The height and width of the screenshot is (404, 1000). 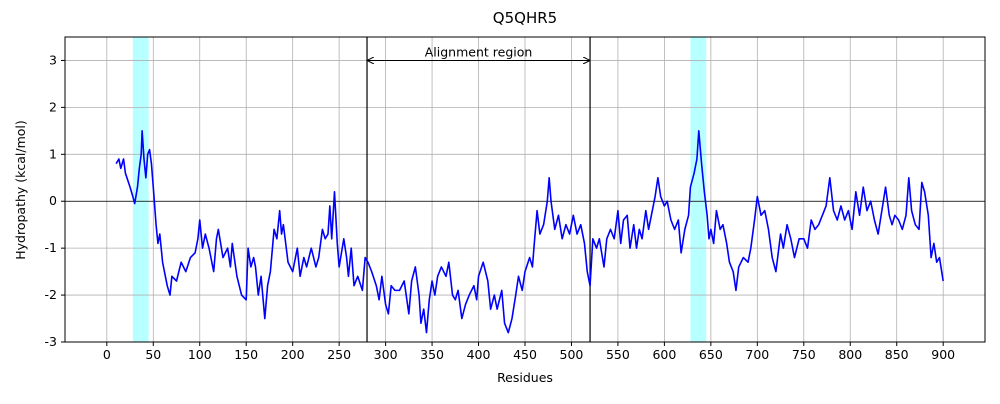 What do you see at coordinates (200, 354) in the screenshot?
I see `x-tick-label: 100` at bounding box center [200, 354].